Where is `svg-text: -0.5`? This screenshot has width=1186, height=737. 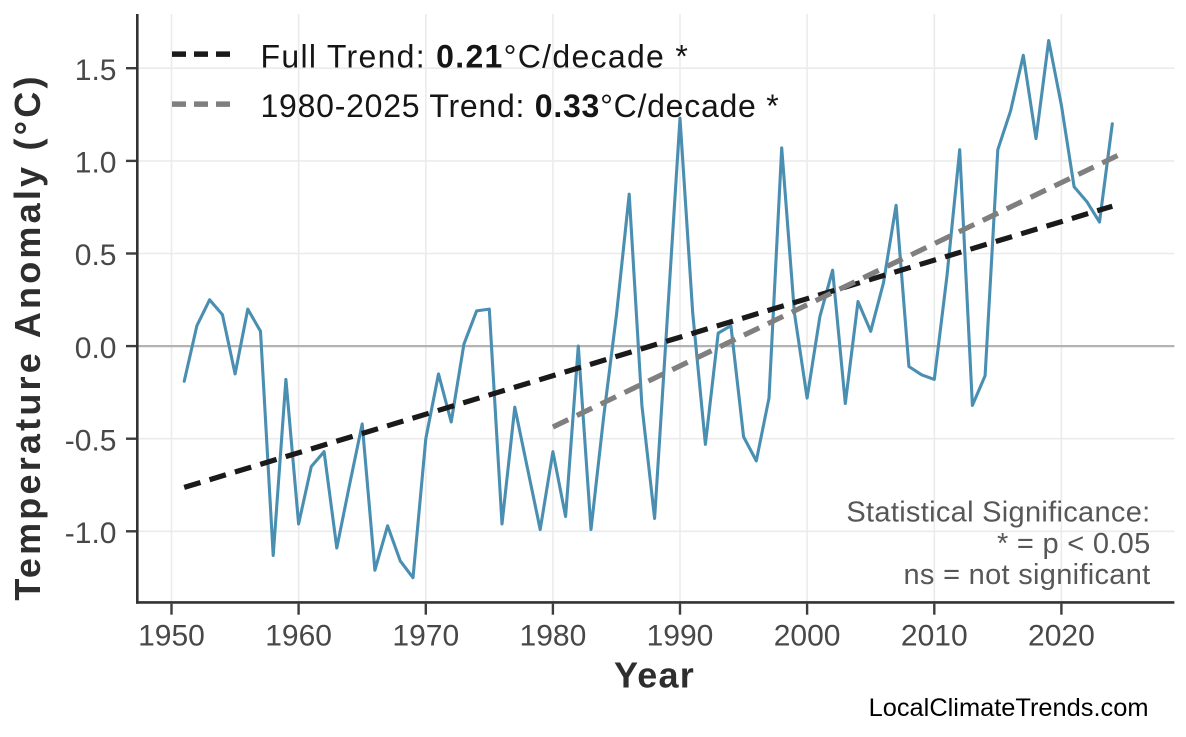 svg-text: -0.5 is located at coordinates (91, 440).